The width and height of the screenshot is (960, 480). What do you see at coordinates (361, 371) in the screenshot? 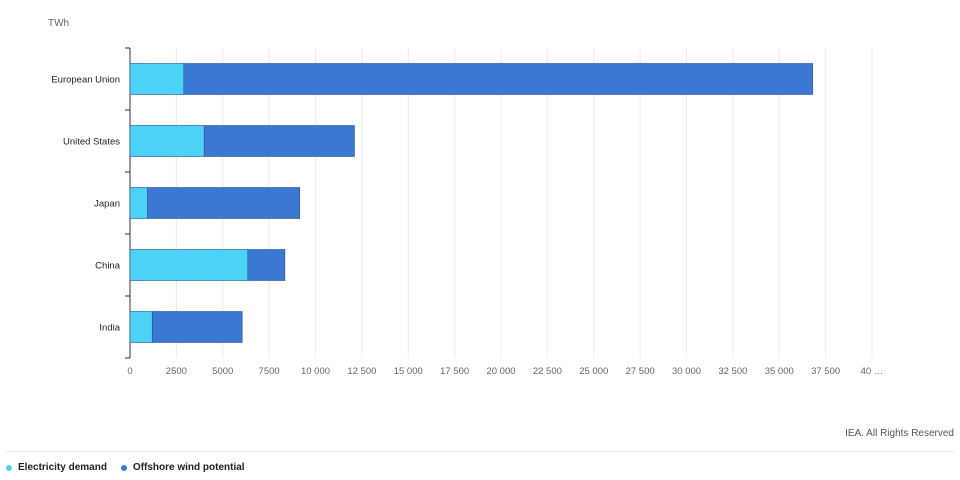
I see `x-tick-label: 12 500` at bounding box center [361, 371].